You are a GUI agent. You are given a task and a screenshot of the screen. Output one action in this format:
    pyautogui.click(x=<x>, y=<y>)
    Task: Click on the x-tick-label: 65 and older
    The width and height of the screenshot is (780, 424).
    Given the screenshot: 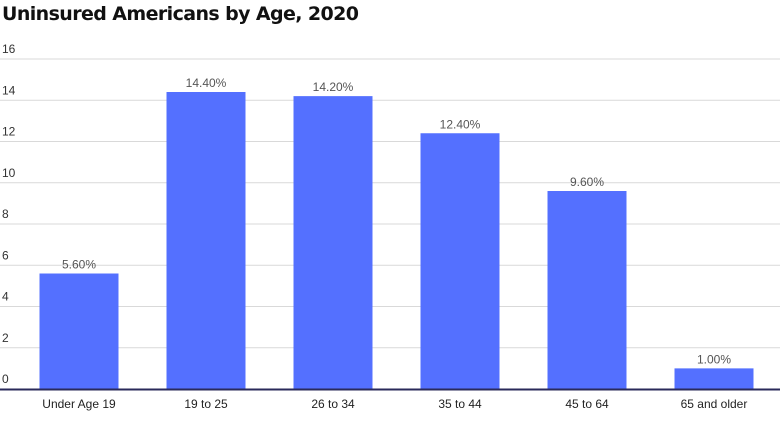 What is the action you would take?
    pyautogui.click(x=714, y=404)
    